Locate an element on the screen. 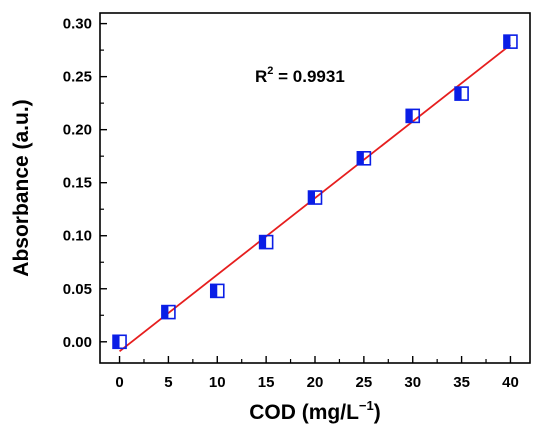 The image size is (550, 438). x-axis-title-superscript: −1 is located at coordinates (366, 405).